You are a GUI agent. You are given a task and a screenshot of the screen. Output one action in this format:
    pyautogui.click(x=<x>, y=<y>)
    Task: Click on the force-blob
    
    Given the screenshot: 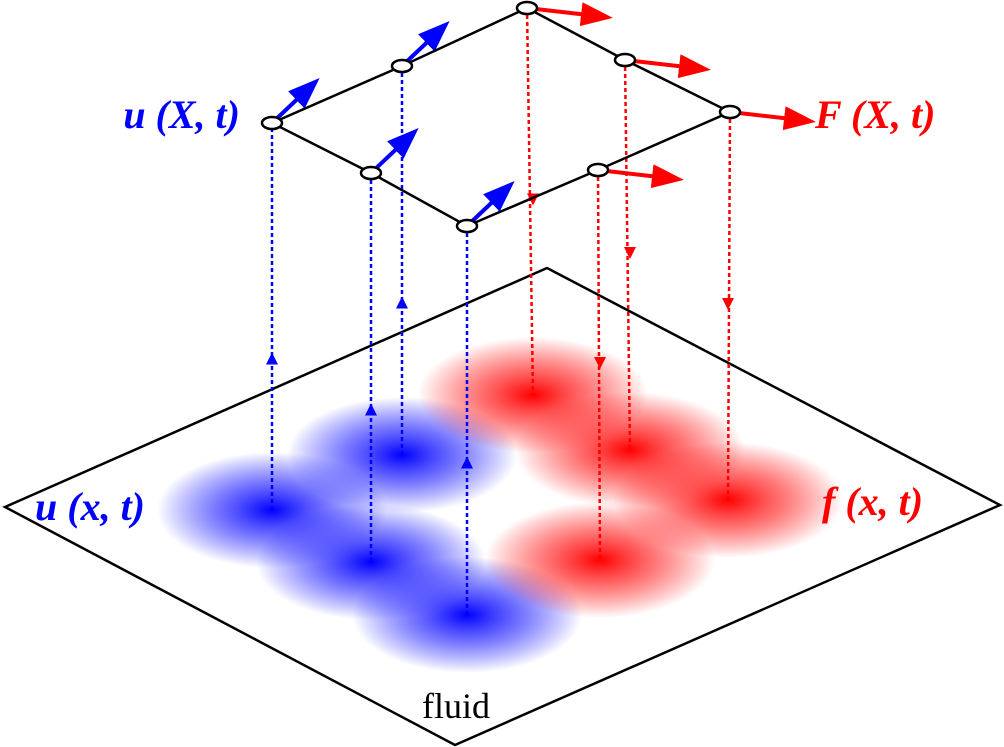 What is the action you would take?
    pyautogui.click(x=600, y=560)
    